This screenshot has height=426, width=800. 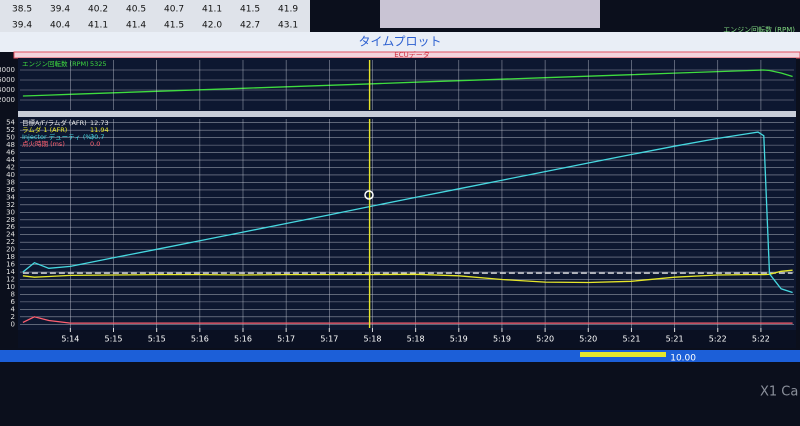 What do you see at coordinates (13, 317) in the screenshot?
I see `y-tick-label: 2` at bounding box center [13, 317].